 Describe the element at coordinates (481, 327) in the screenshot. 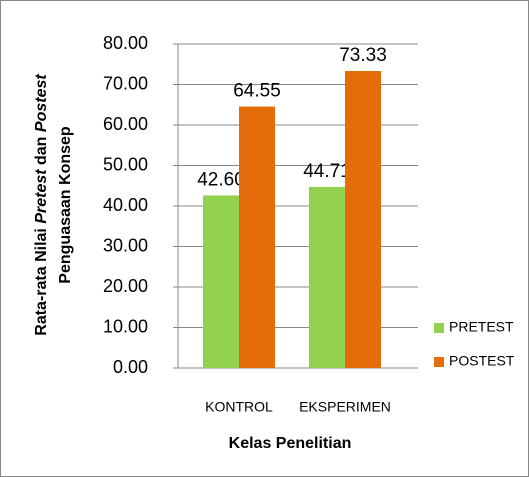

I see `legend-label: PRETEST` at that location.